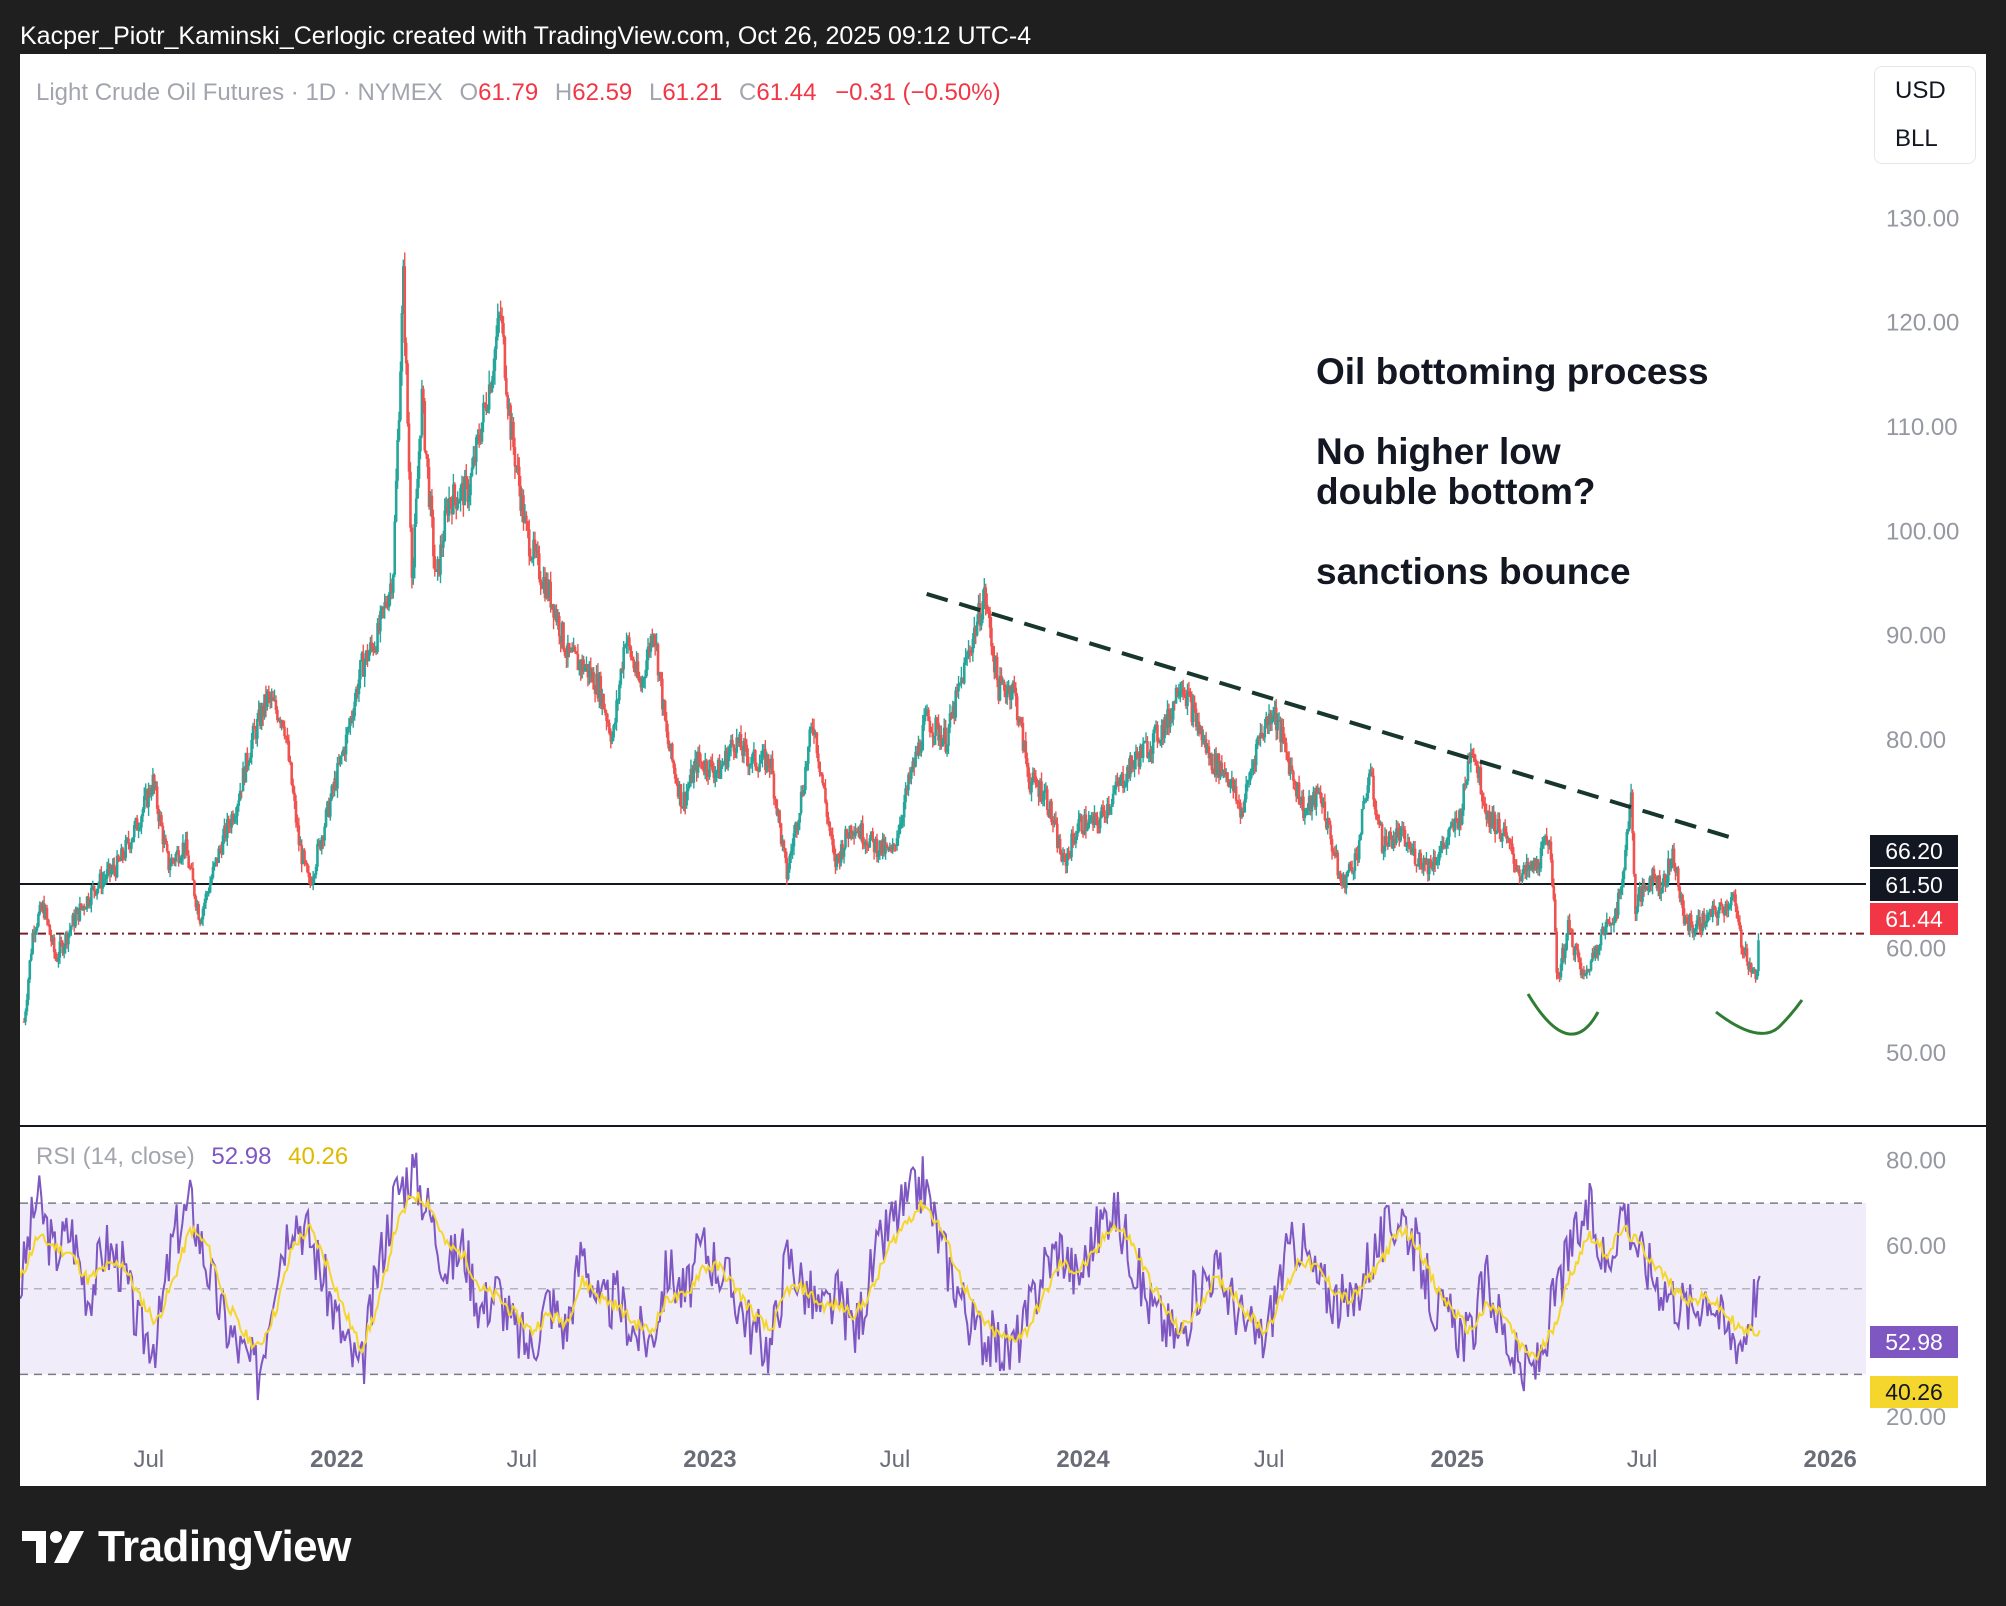 This screenshot has height=1606, width=2006. Describe the element at coordinates (1563, 1014) in the screenshot. I see `bottom-arc-left` at that location.